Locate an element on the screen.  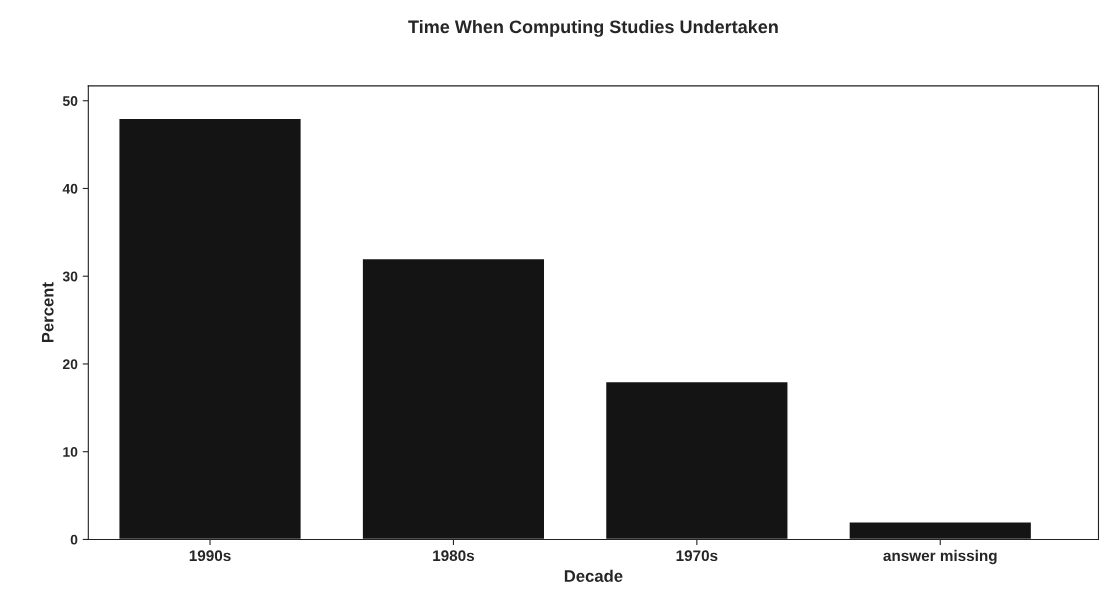
x-tick-label: 1970s is located at coordinates (697, 556).